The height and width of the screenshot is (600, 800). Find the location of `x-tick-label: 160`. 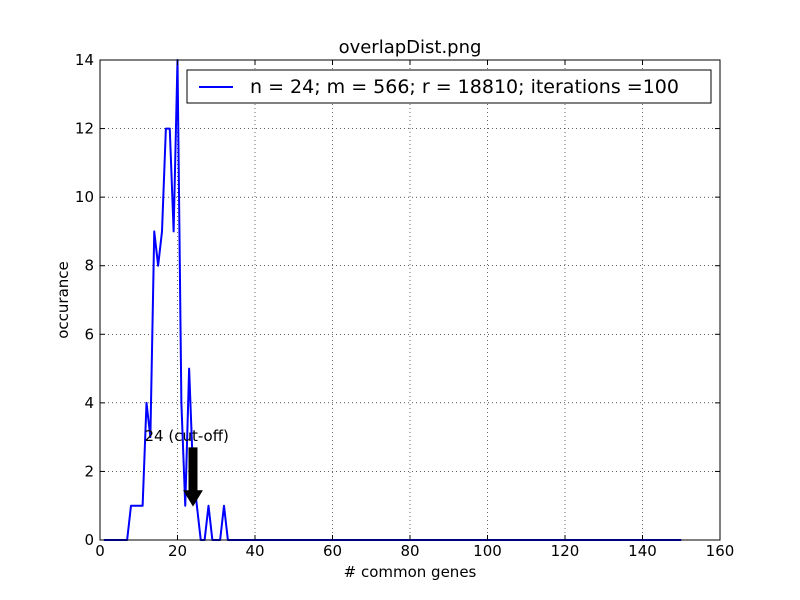

x-tick-label: 160 is located at coordinates (720, 551).